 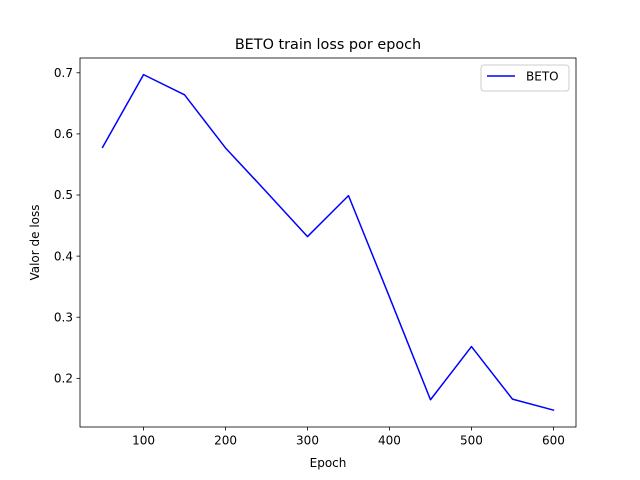 What do you see at coordinates (63, 134) in the screenshot?
I see `y-tick-label: 0.6` at bounding box center [63, 134].